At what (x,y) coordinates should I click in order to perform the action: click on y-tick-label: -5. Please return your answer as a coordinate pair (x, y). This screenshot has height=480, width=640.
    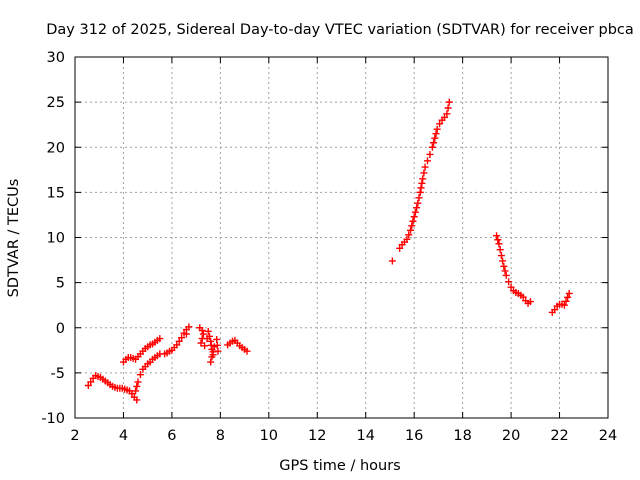
    Looking at the image, I should click on (58, 374).